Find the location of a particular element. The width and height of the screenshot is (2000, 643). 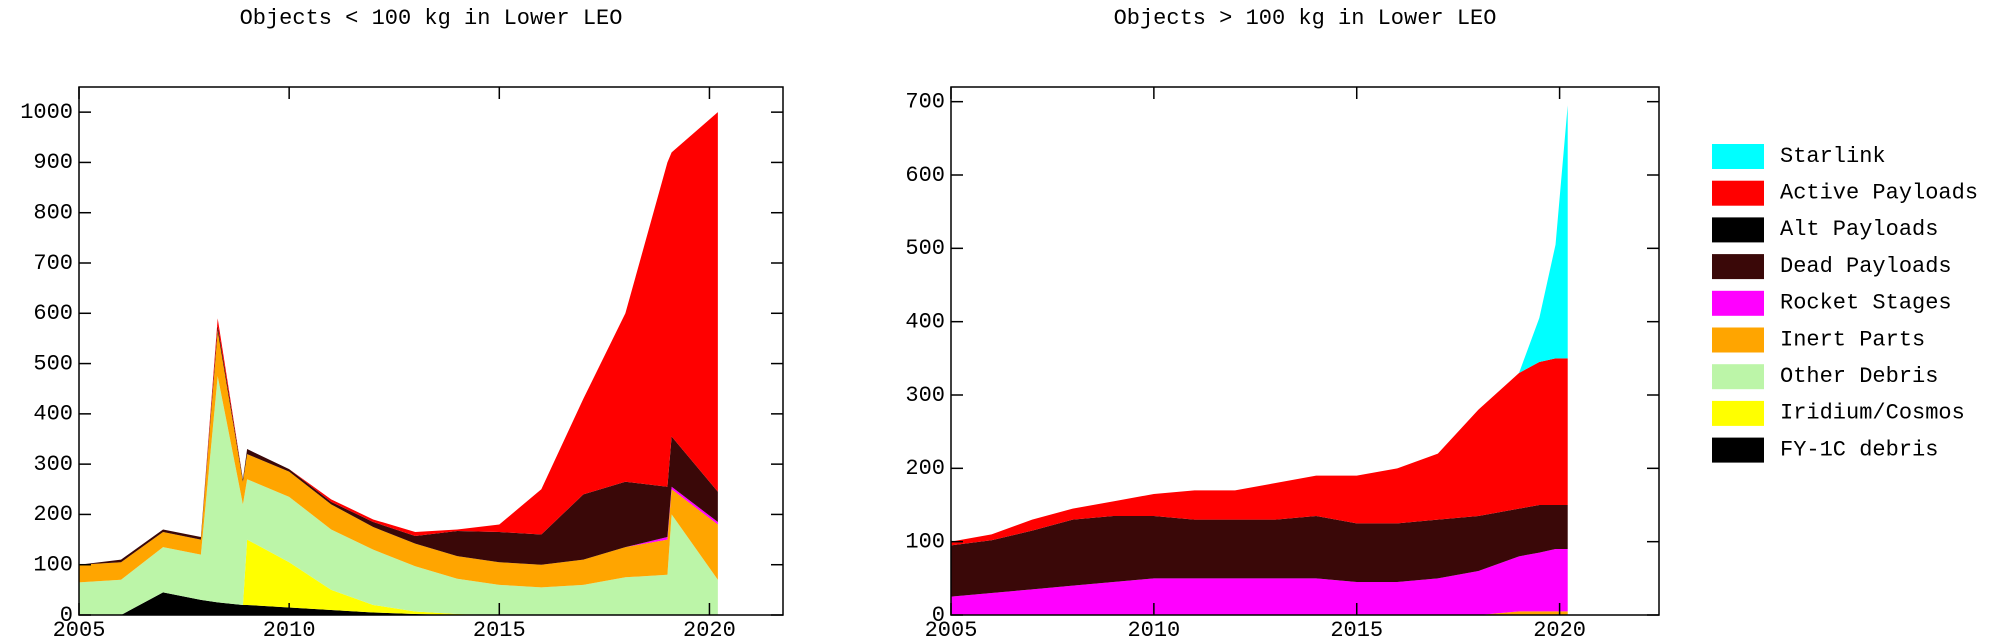

legend-label: Alt Payloads is located at coordinates (1859, 229).